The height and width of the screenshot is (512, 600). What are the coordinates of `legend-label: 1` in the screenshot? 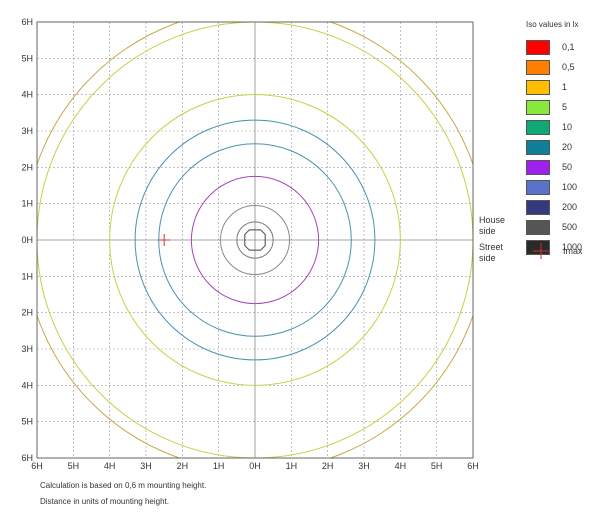 It's located at (565, 87).